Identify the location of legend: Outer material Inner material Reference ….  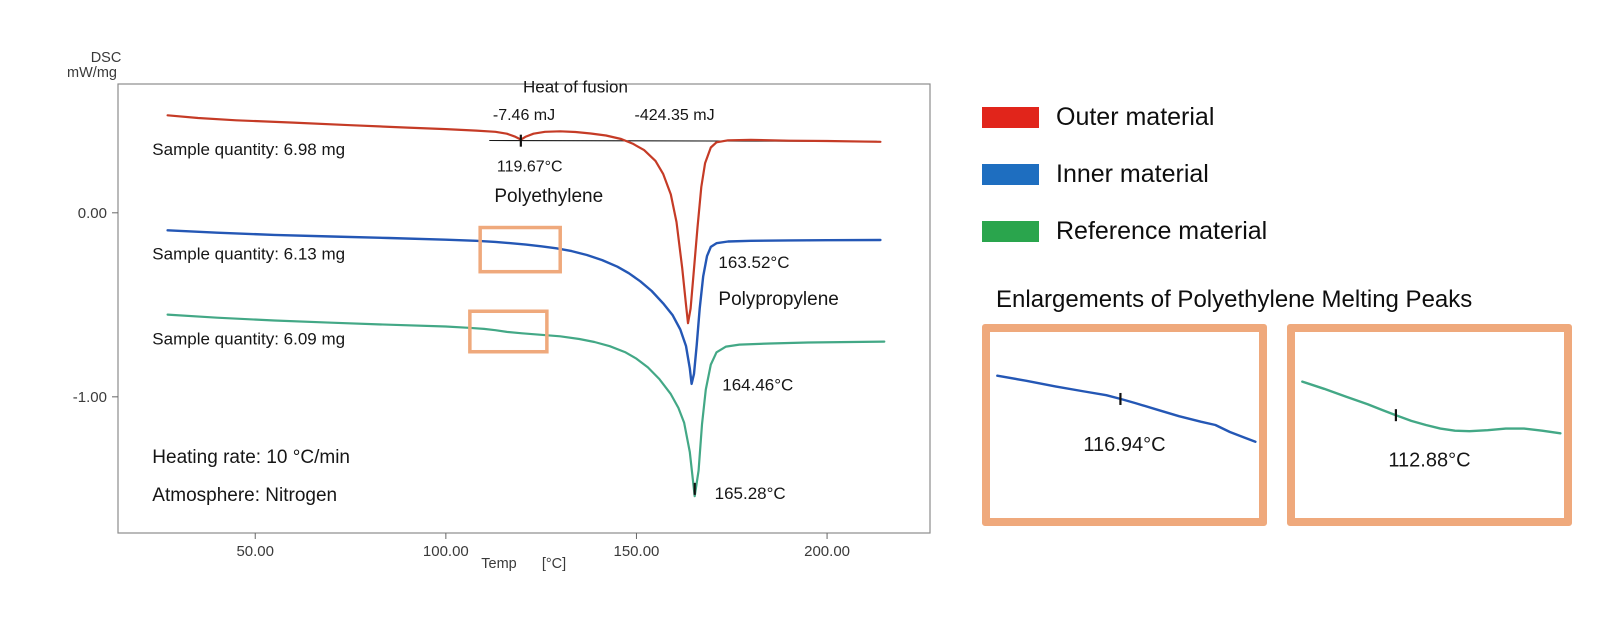
(1282, 174).